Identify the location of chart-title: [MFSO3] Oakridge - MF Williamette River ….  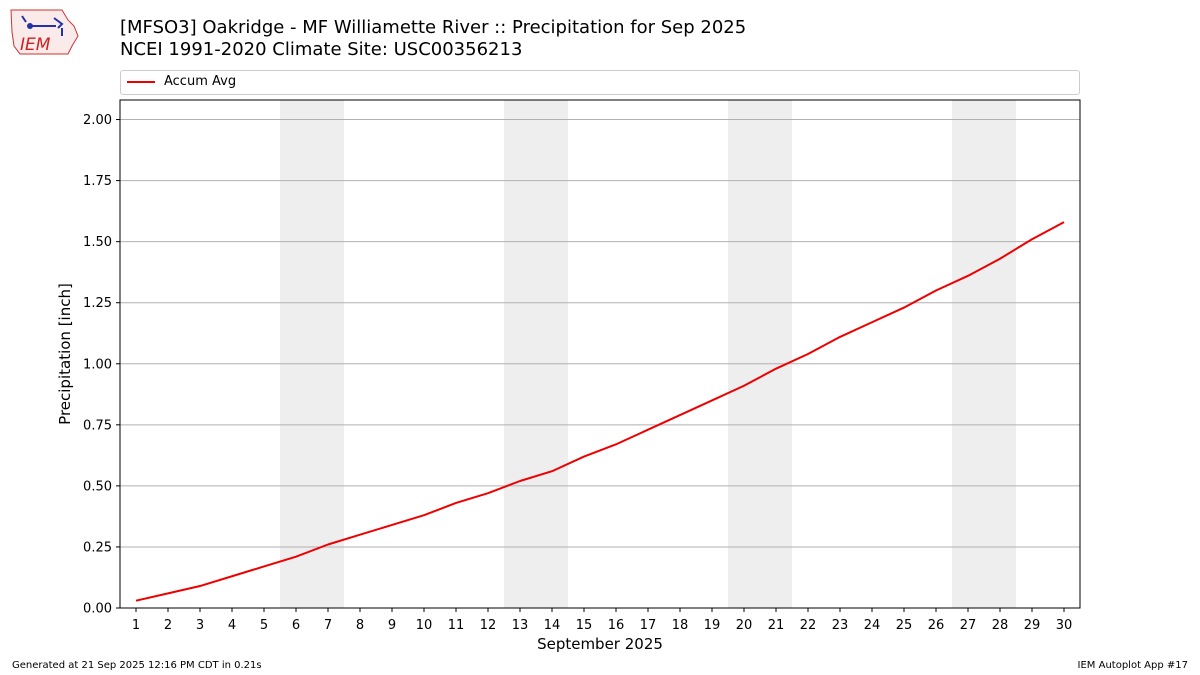
(433, 39).